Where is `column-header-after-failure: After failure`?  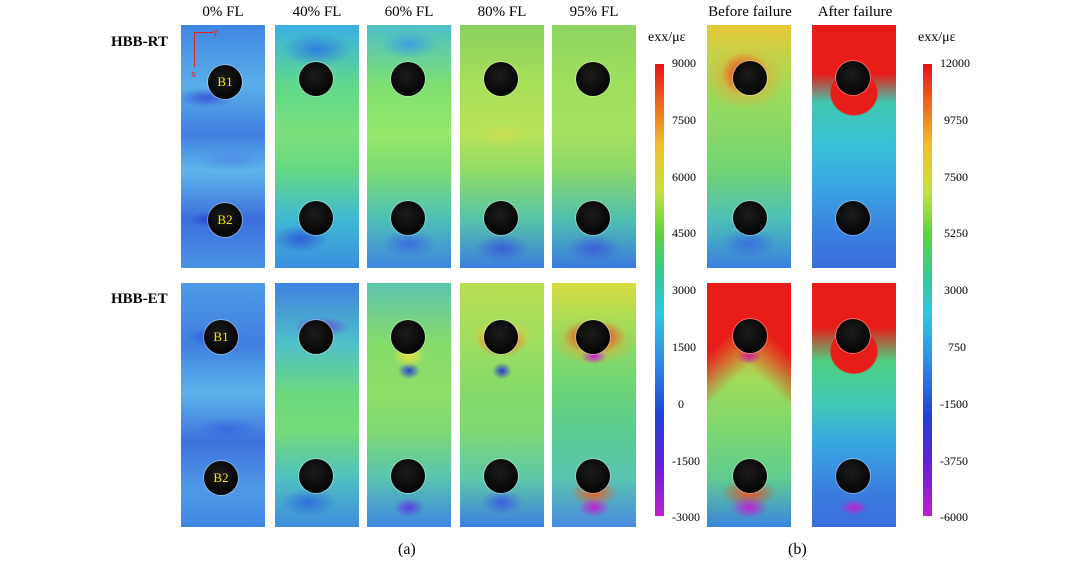
column-header-after-failure: After failure is located at coordinates (855, 12).